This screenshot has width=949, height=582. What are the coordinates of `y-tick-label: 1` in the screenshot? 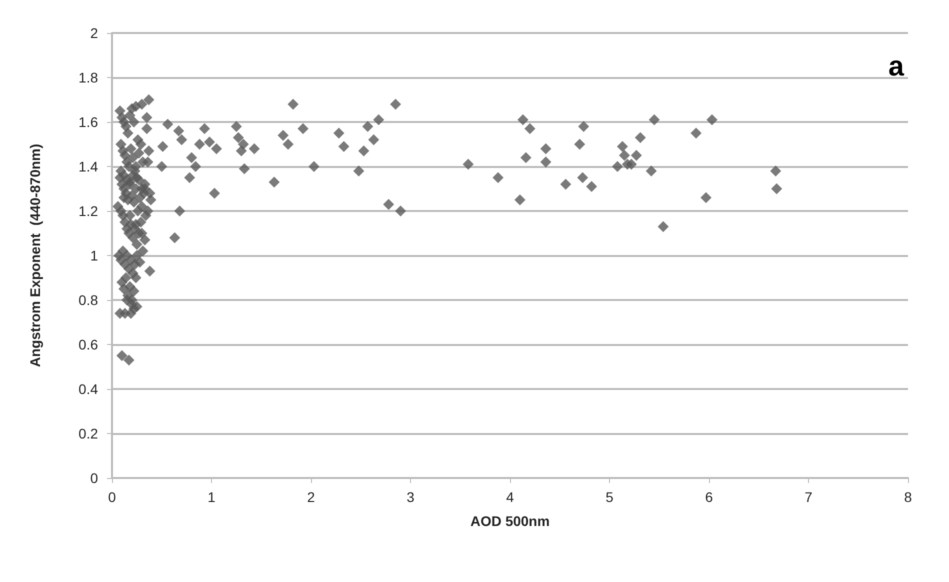 It's located at (94, 256).